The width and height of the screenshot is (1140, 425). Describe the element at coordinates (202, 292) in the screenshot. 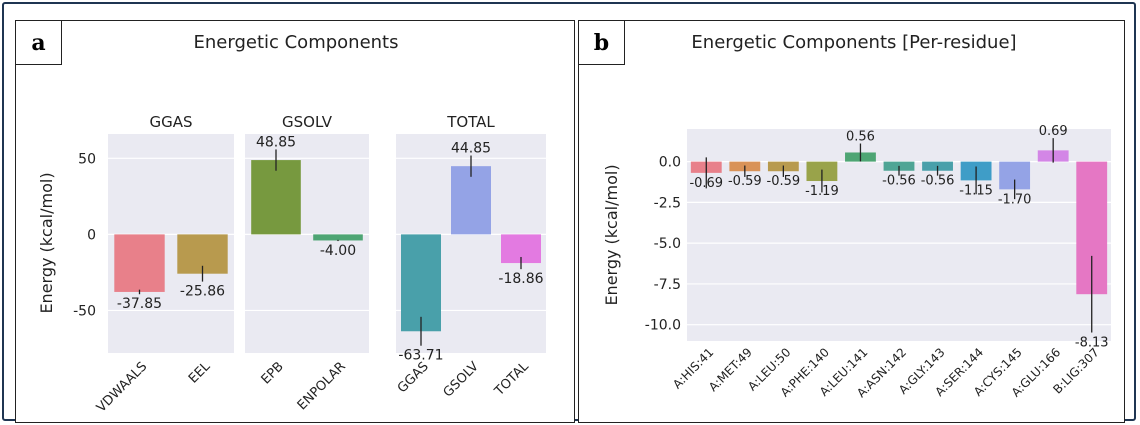

I see `data-label: -25.86` at that location.